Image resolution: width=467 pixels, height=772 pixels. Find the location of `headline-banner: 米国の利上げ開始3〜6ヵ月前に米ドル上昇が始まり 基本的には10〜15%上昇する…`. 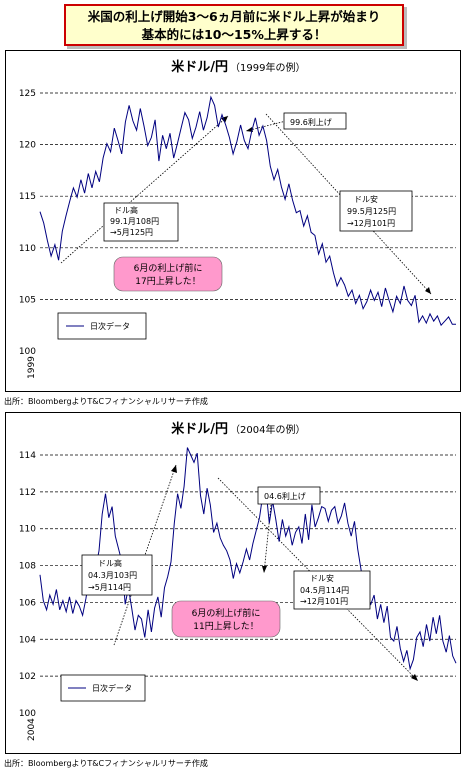

headline-banner: 米国の利上げ開始3〜6ヵ月前に米ドル上昇が始まり 基本的には10〜15%上昇する… is located at coordinates (234, 25).